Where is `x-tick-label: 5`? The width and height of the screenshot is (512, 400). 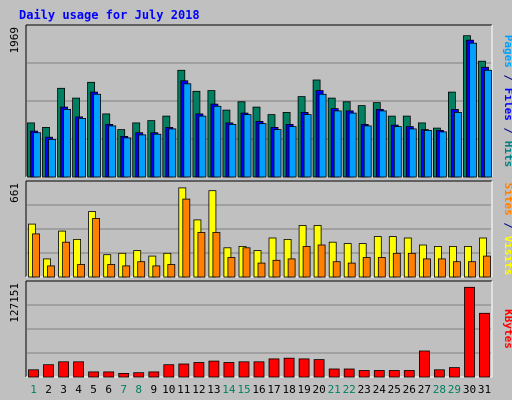
x-tick-label: 5 is located at coordinates (93, 389).